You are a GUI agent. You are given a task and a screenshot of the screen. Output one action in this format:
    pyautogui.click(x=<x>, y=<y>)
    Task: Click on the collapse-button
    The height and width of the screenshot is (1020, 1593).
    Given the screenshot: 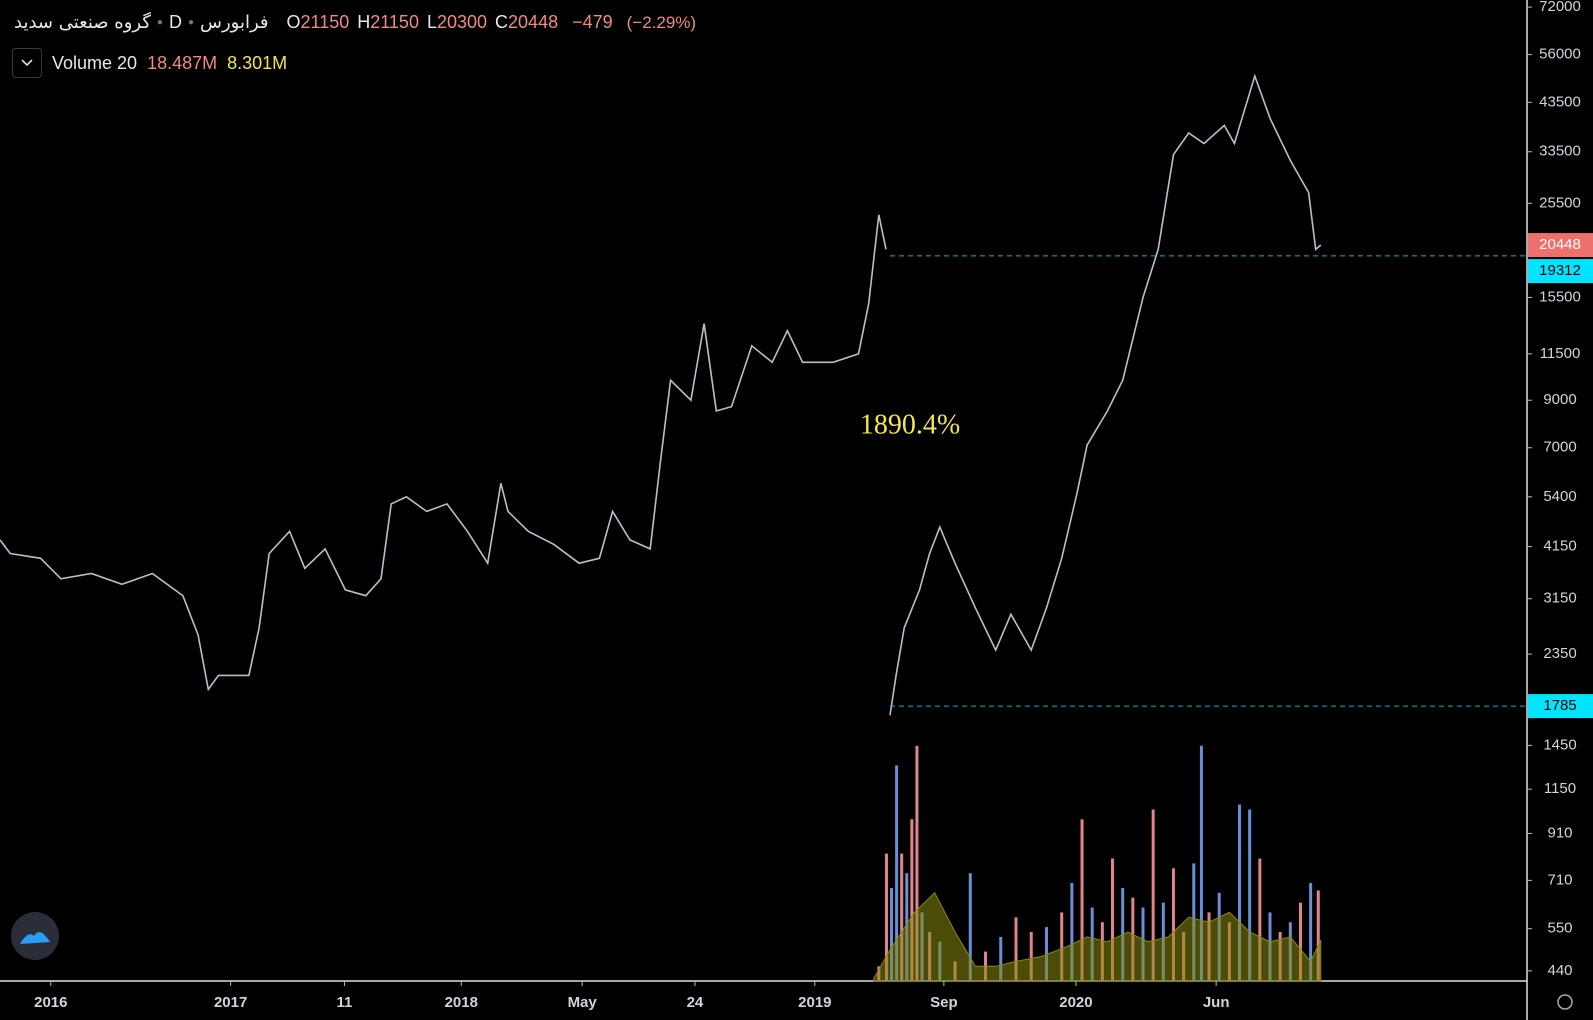 What is the action you would take?
    pyautogui.click(x=27, y=63)
    